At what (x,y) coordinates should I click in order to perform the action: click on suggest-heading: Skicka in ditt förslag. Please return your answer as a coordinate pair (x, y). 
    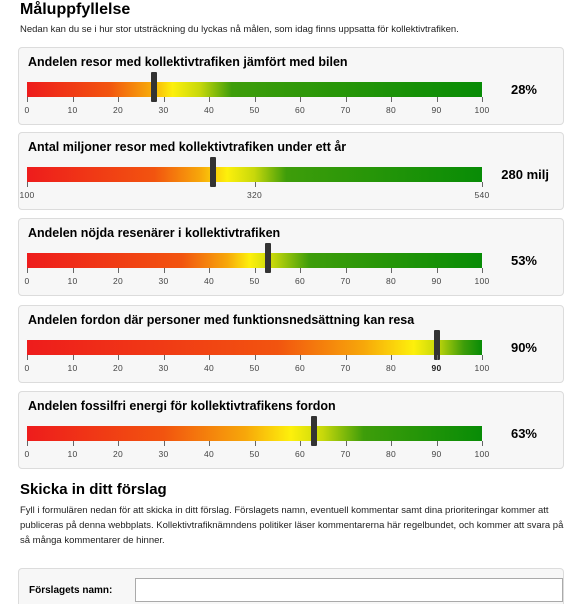
    Looking at the image, I should click on (93, 489).